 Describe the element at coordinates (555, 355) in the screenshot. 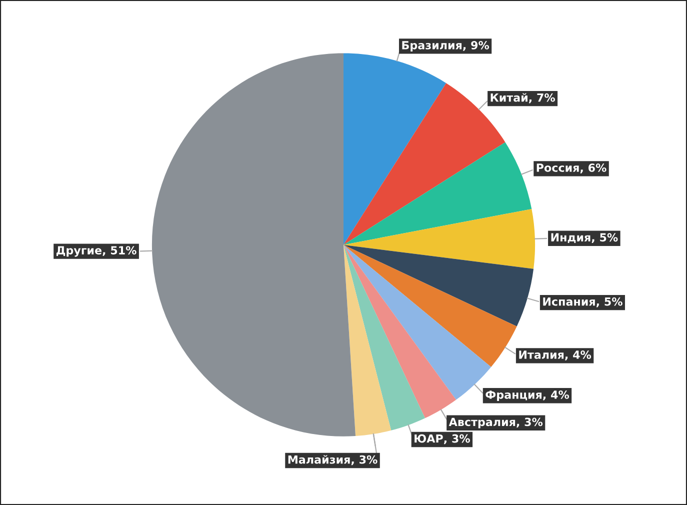

I see `slice-label: Италия, 4%` at that location.